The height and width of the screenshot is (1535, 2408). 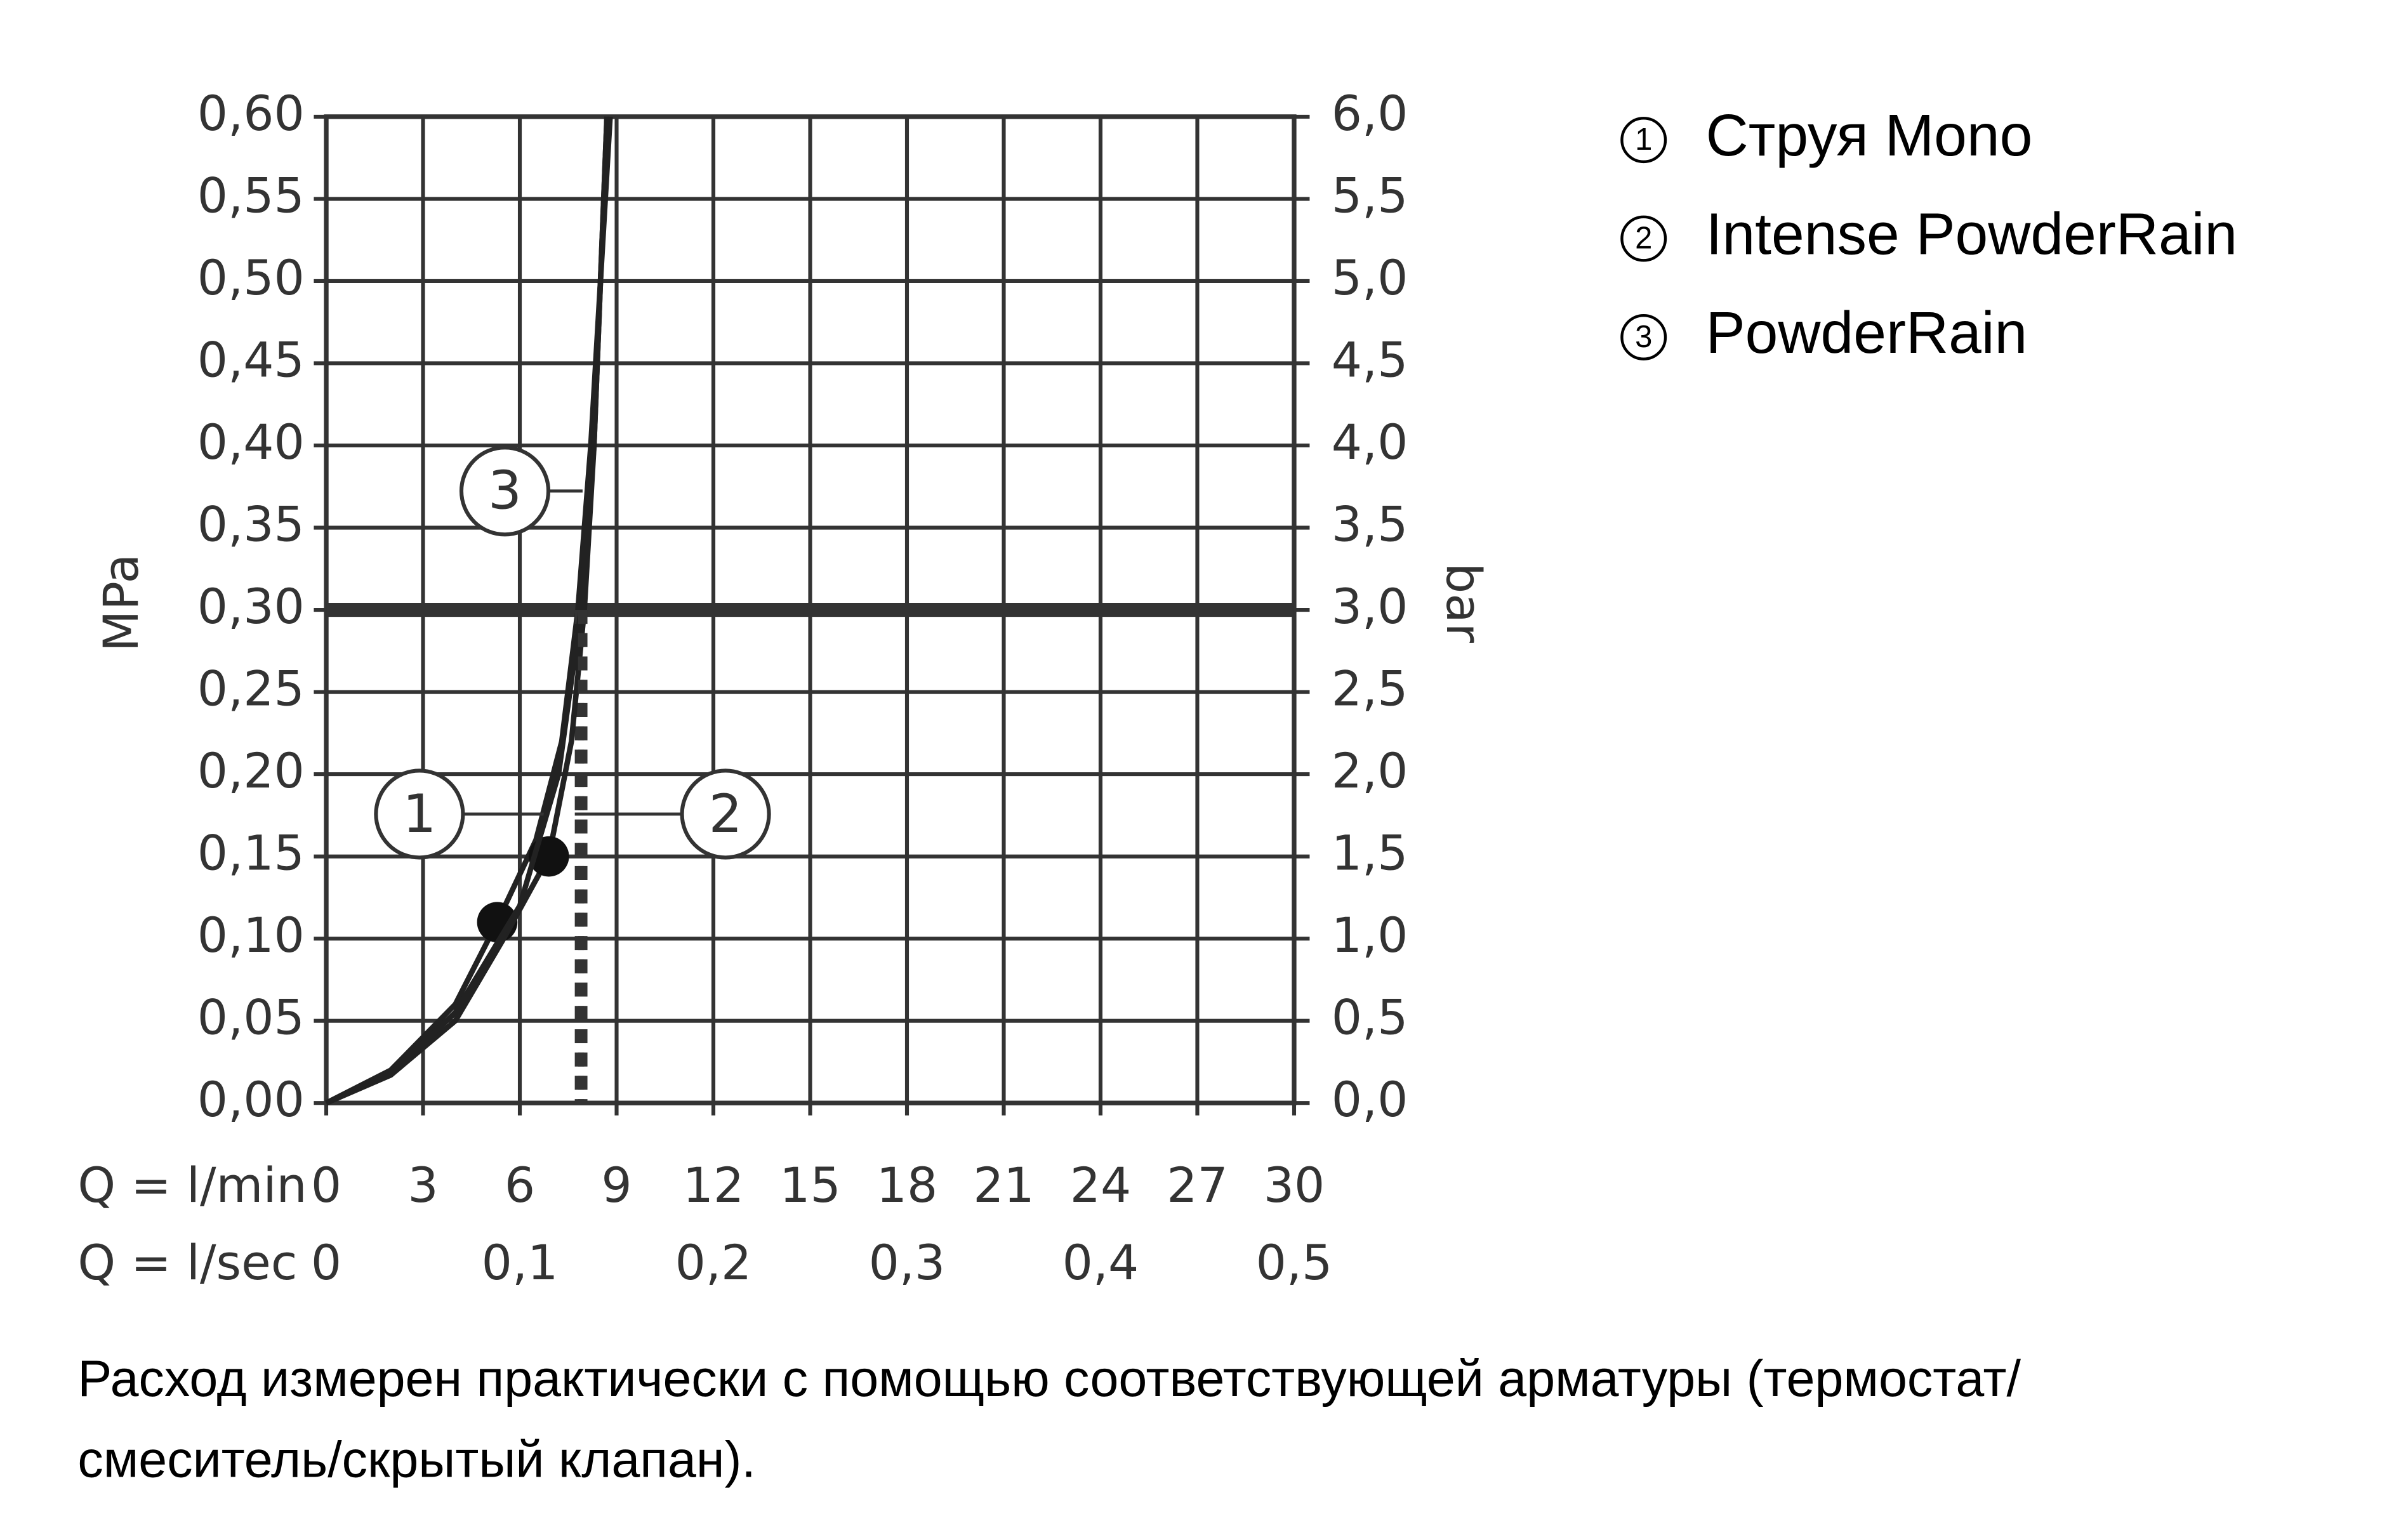 I want to click on legend-symbol-label: 2, so click(x=1643, y=238).